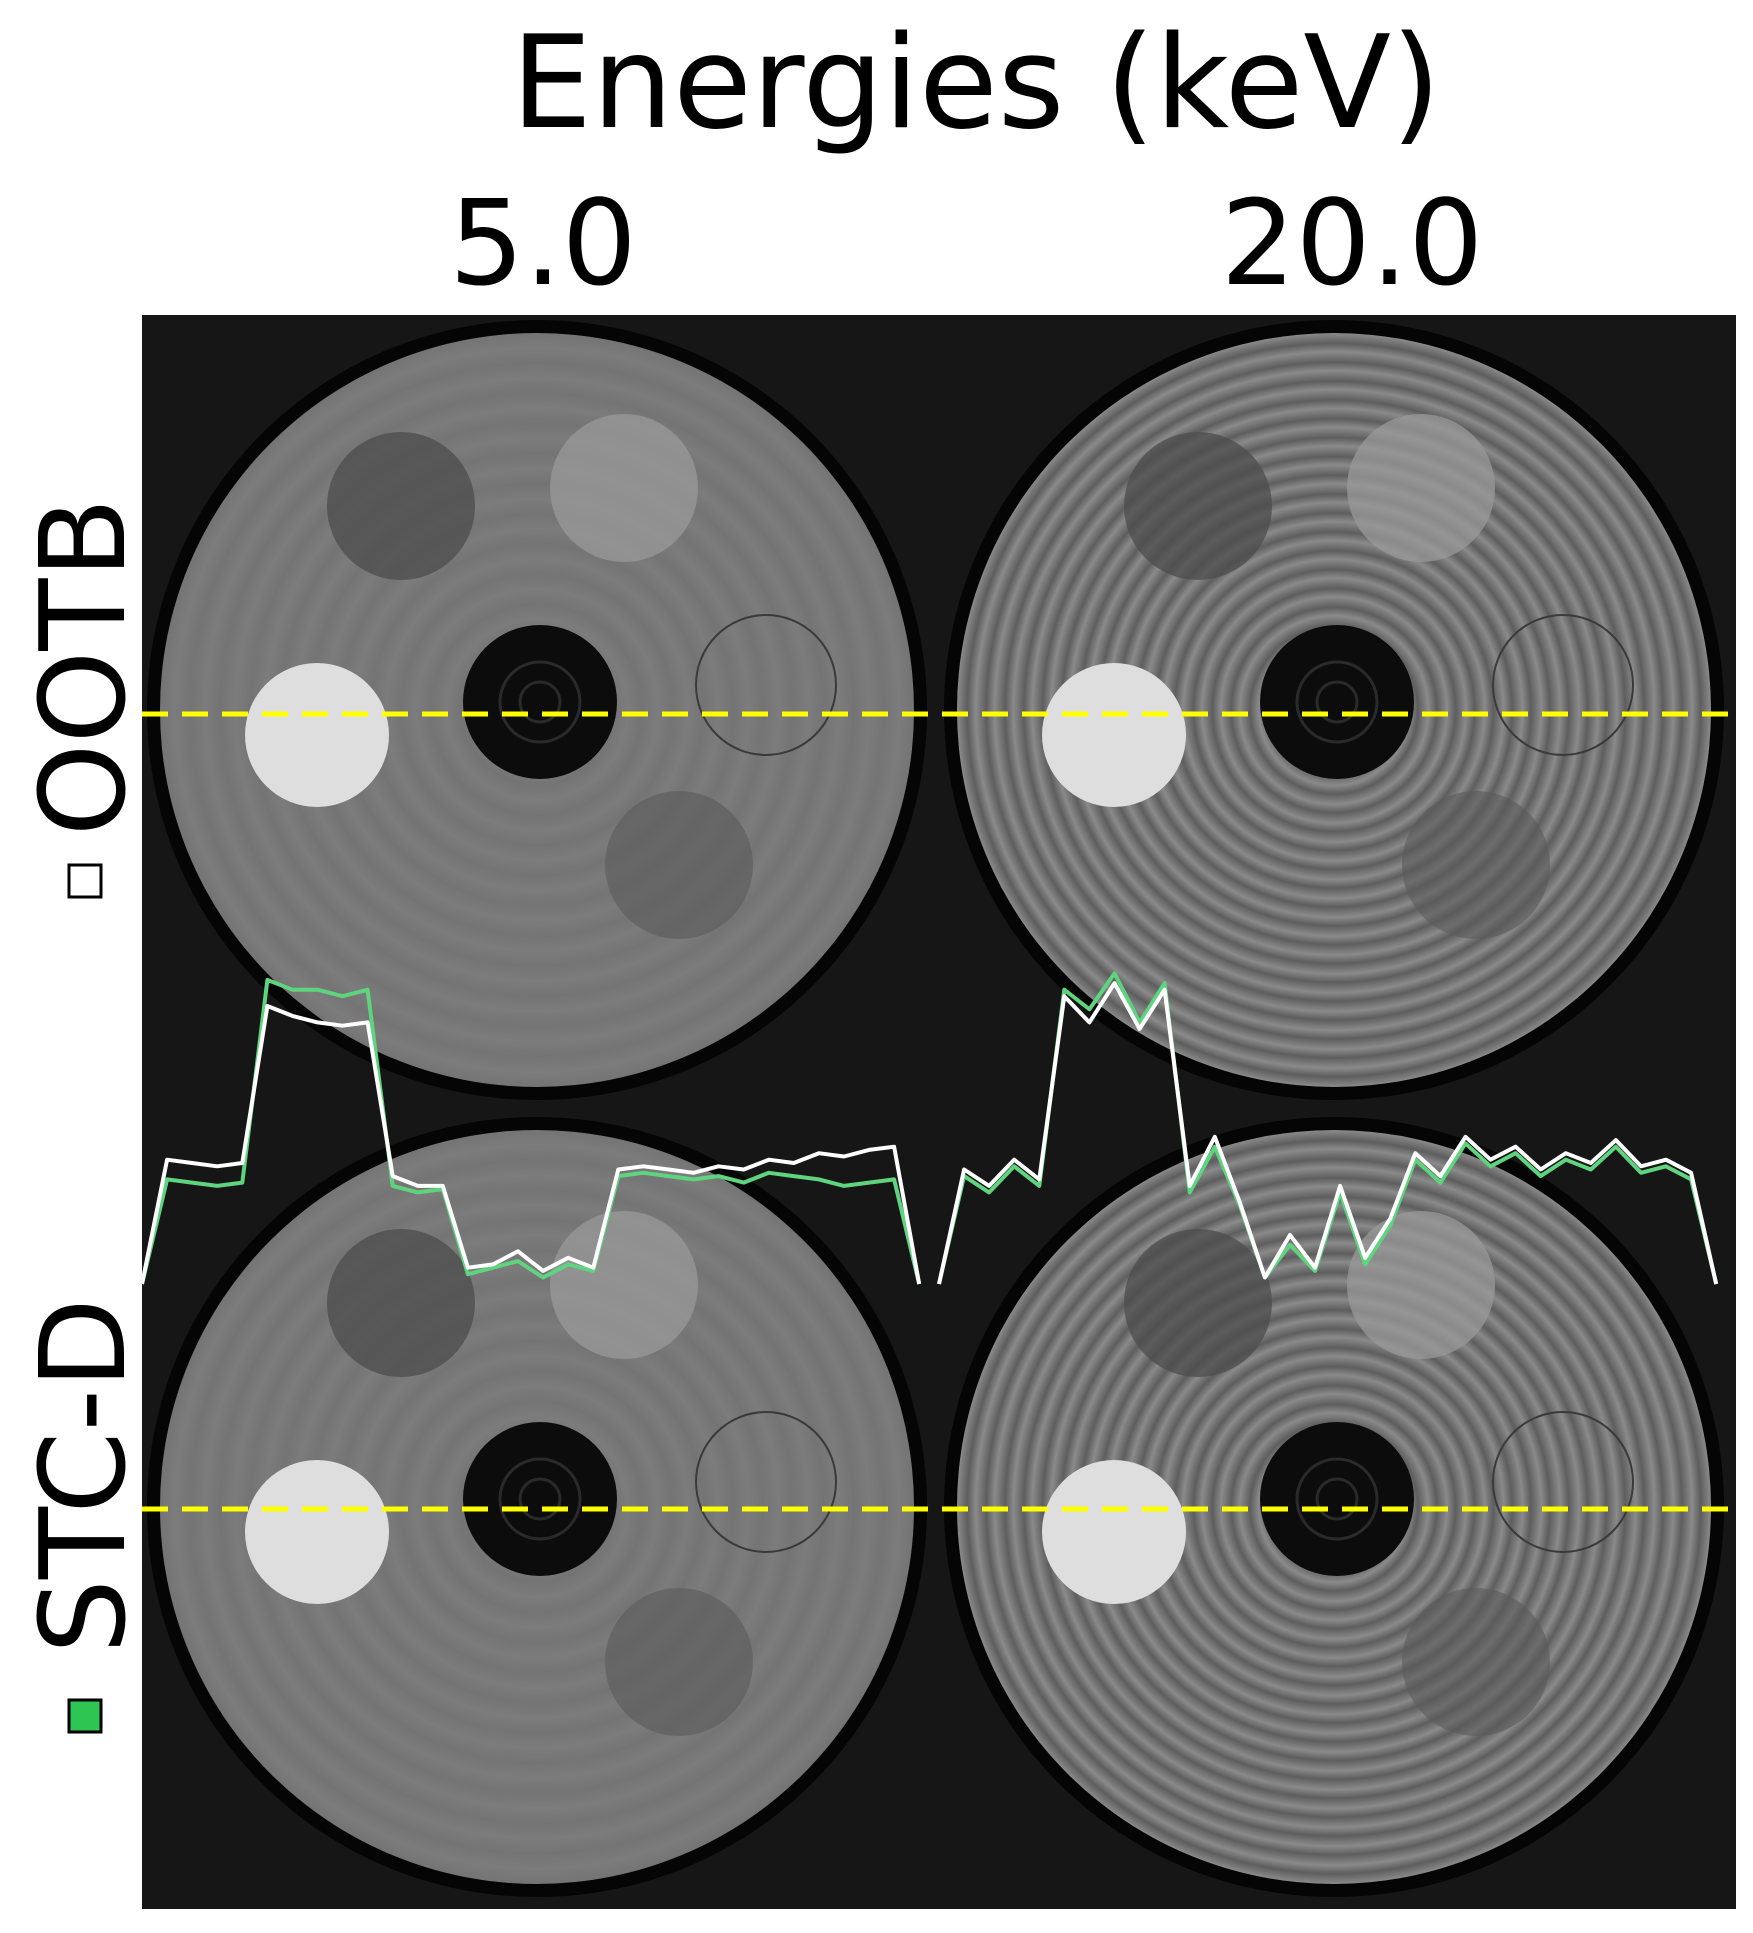 The image size is (1753, 1933). What do you see at coordinates (1352, 243) in the screenshot?
I see `column-label: 20.0` at bounding box center [1352, 243].